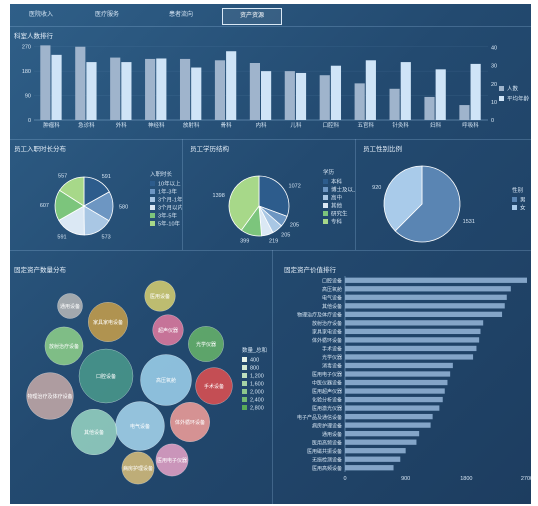  Describe the element at coordinates (284, 206) in the screenshot. I see `education-pie-chart: 10722052052193991398学历本科博士及以上高中其他研究生专科` at that location.